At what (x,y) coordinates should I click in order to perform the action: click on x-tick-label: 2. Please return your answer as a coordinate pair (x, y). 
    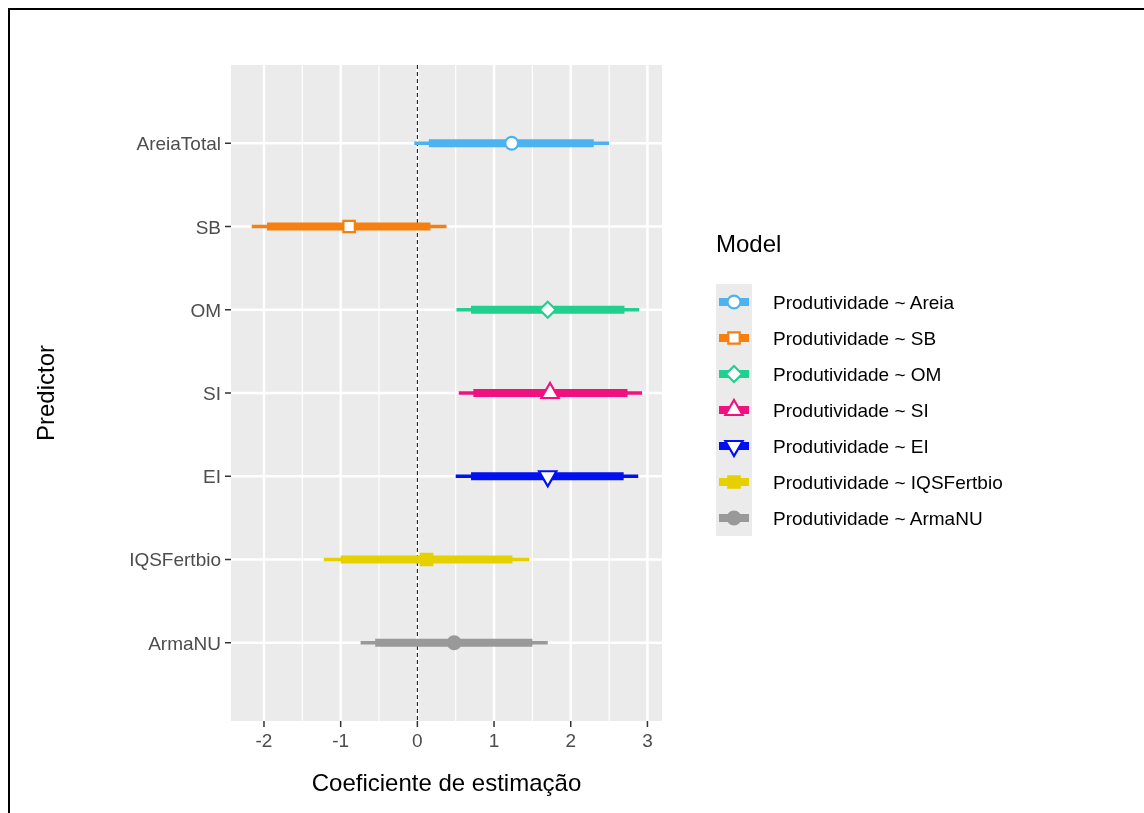
    Looking at the image, I should click on (571, 740).